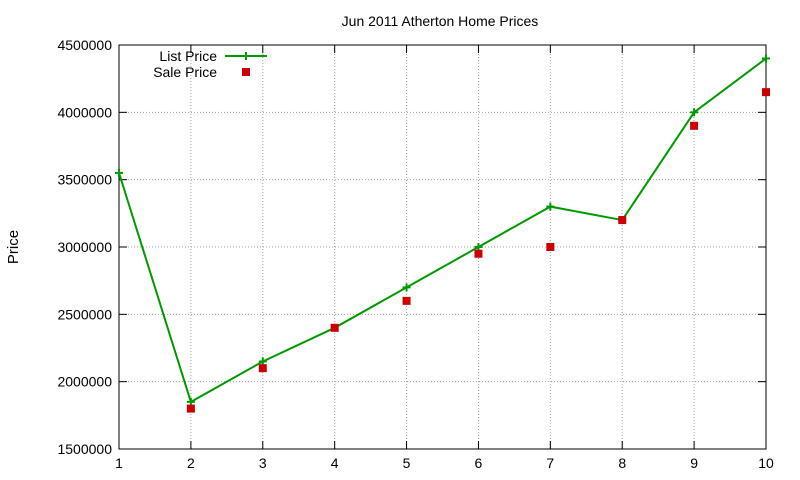 The width and height of the screenshot is (800, 480). What do you see at coordinates (84, 247) in the screenshot?
I see `y-tick-label: 3000000` at bounding box center [84, 247].